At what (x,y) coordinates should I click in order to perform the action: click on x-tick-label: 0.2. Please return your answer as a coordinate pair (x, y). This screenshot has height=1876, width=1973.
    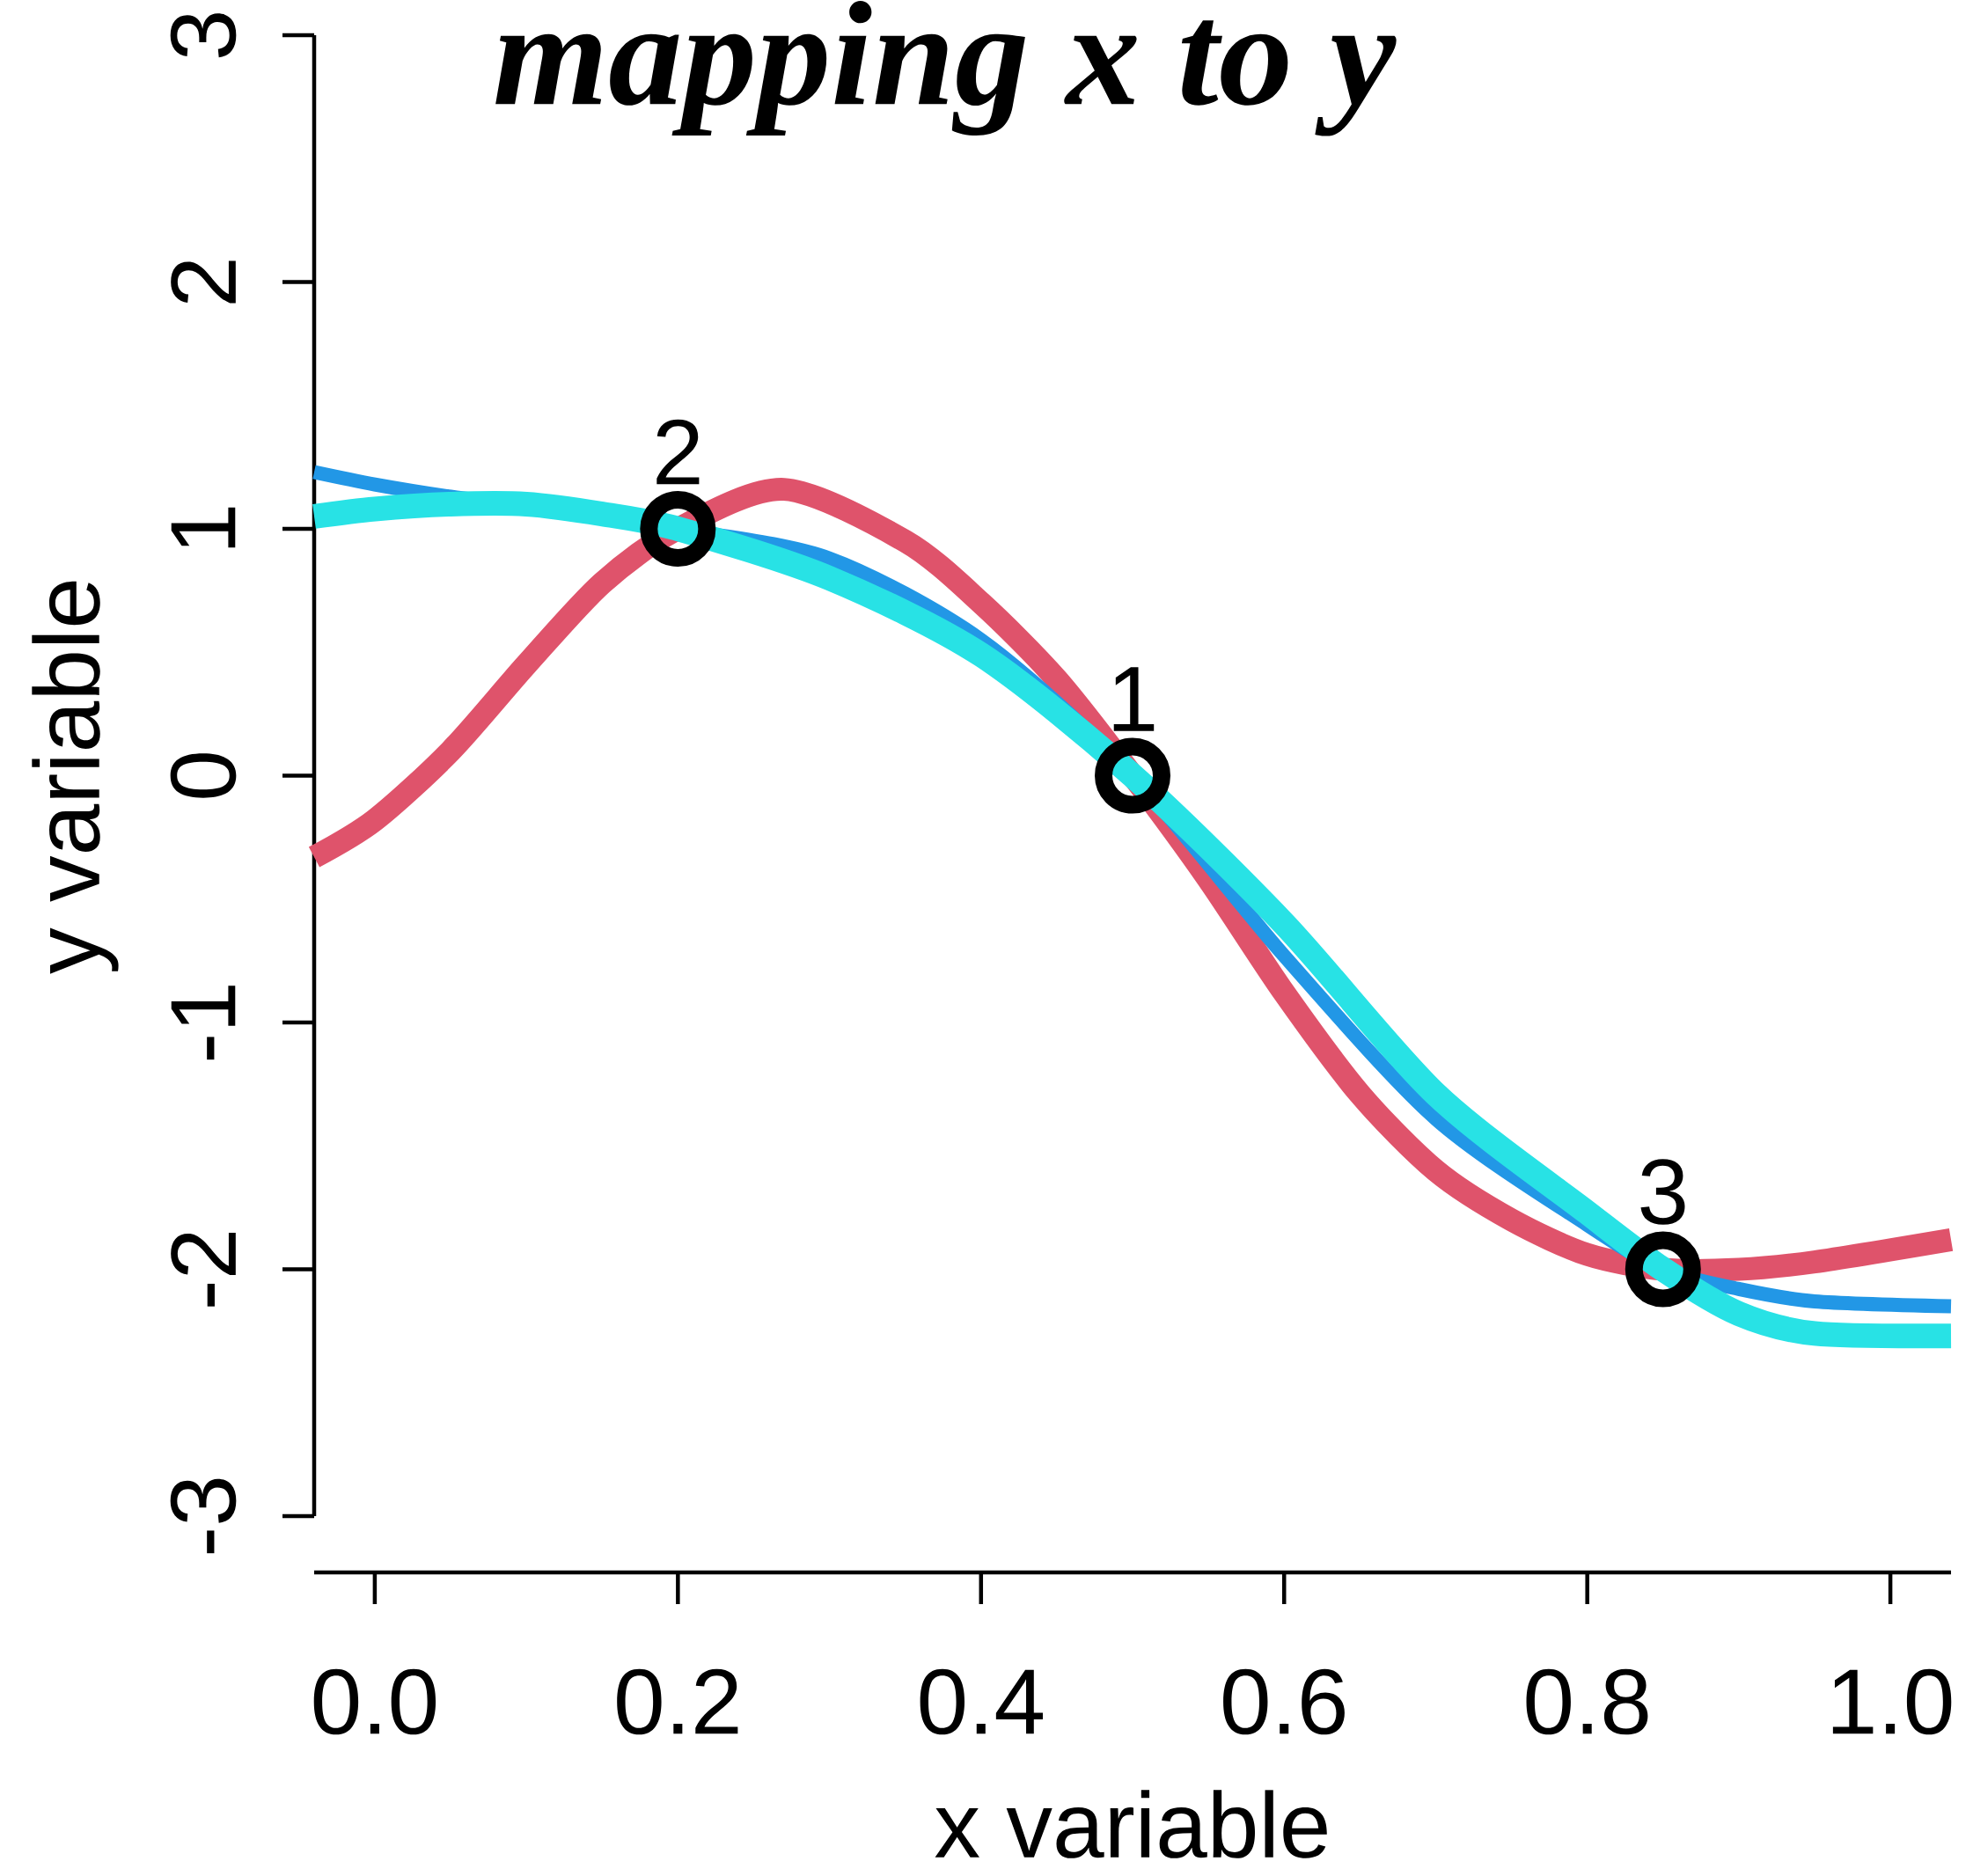
    Looking at the image, I should click on (677, 1701).